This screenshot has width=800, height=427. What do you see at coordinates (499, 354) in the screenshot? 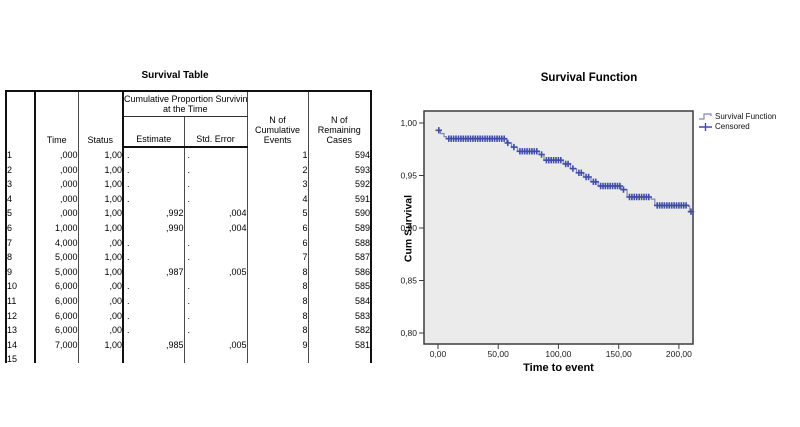
I see `svg-text: 50,00` at bounding box center [499, 354].